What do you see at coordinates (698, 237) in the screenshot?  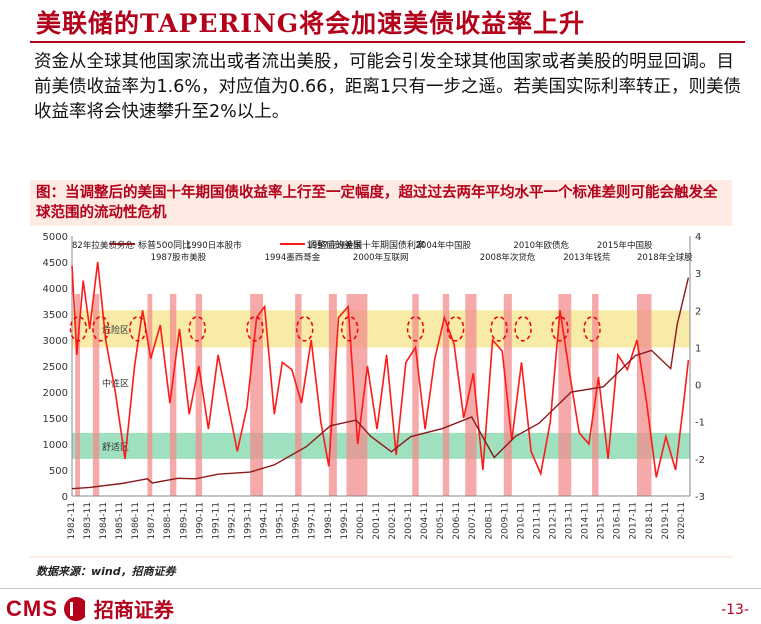 I see `right-tick-label: 4` at bounding box center [698, 237].